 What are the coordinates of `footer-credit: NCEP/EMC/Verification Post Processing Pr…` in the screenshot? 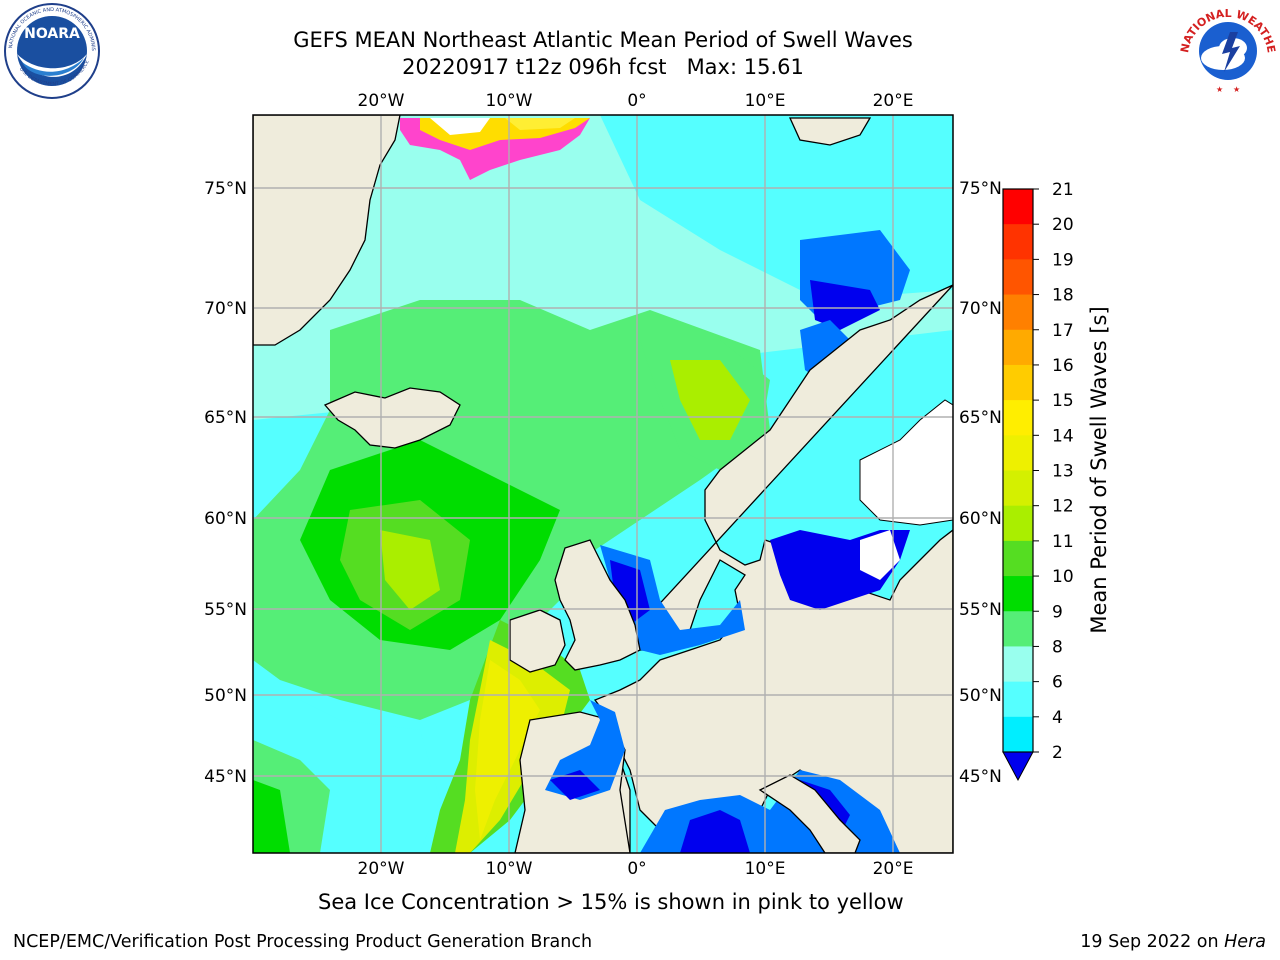 It's located at (303, 942).